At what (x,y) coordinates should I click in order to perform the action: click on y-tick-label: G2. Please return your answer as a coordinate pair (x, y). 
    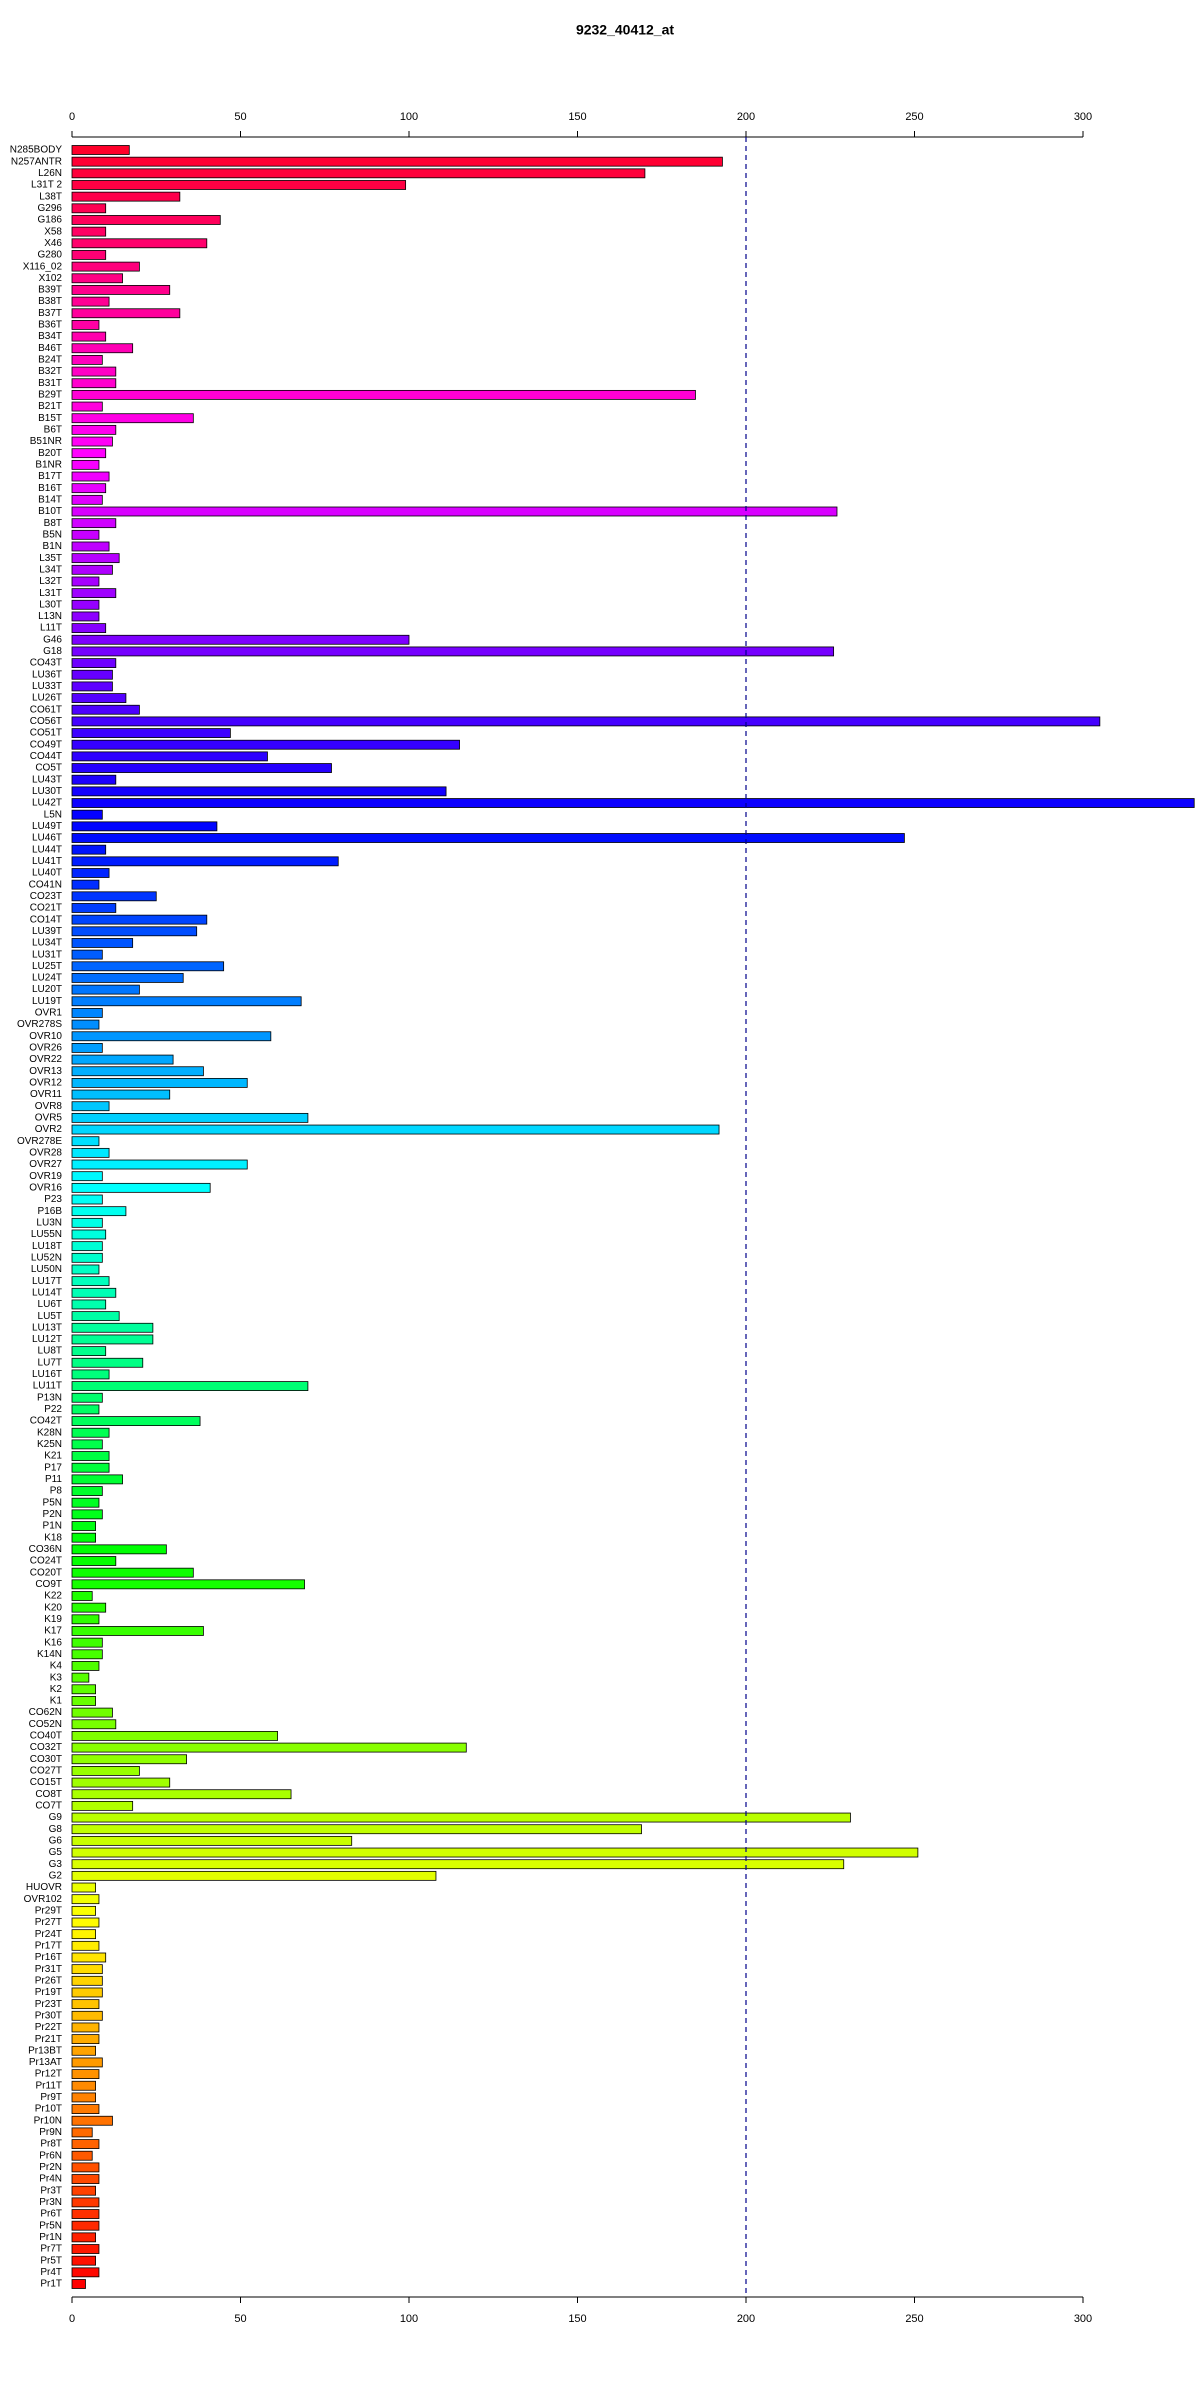
    Looking at the image, I should click on (56, 1875).